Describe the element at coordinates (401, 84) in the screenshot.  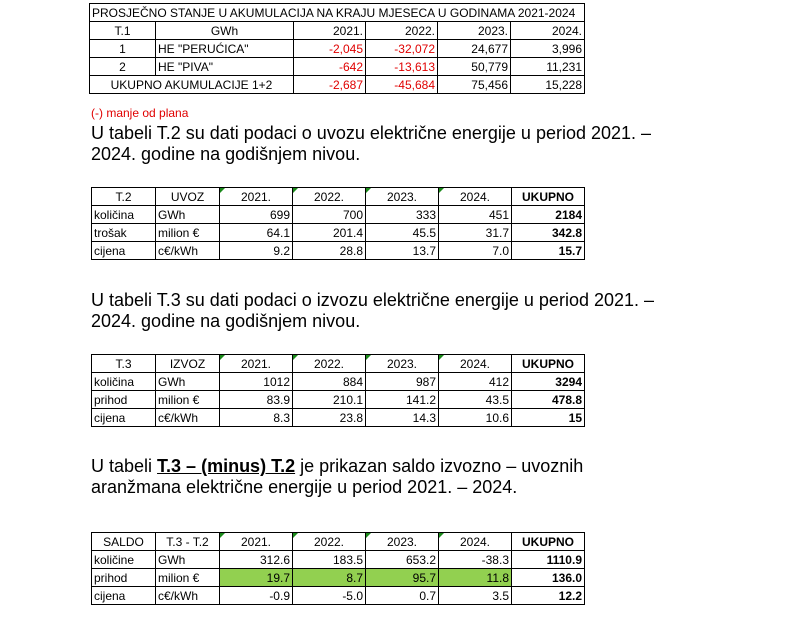
I see `total-cell: -45,684` at that location.